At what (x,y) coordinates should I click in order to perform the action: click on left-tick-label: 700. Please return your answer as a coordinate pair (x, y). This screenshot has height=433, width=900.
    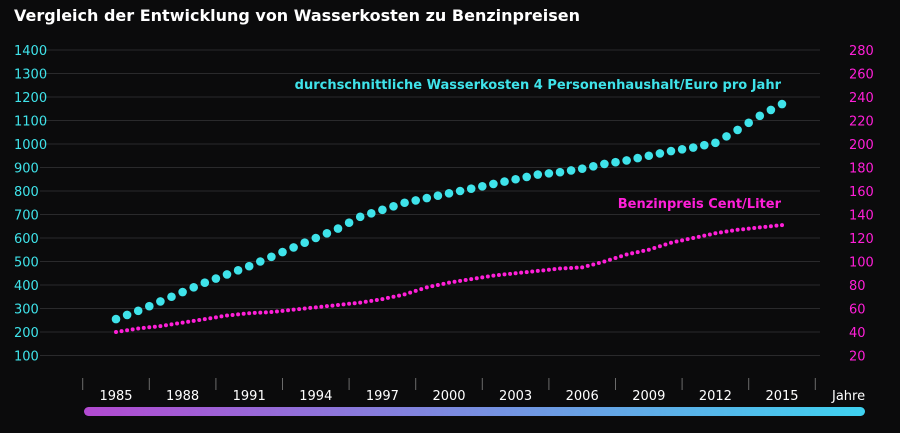
    Looking at the image, I should click on (26, 216).